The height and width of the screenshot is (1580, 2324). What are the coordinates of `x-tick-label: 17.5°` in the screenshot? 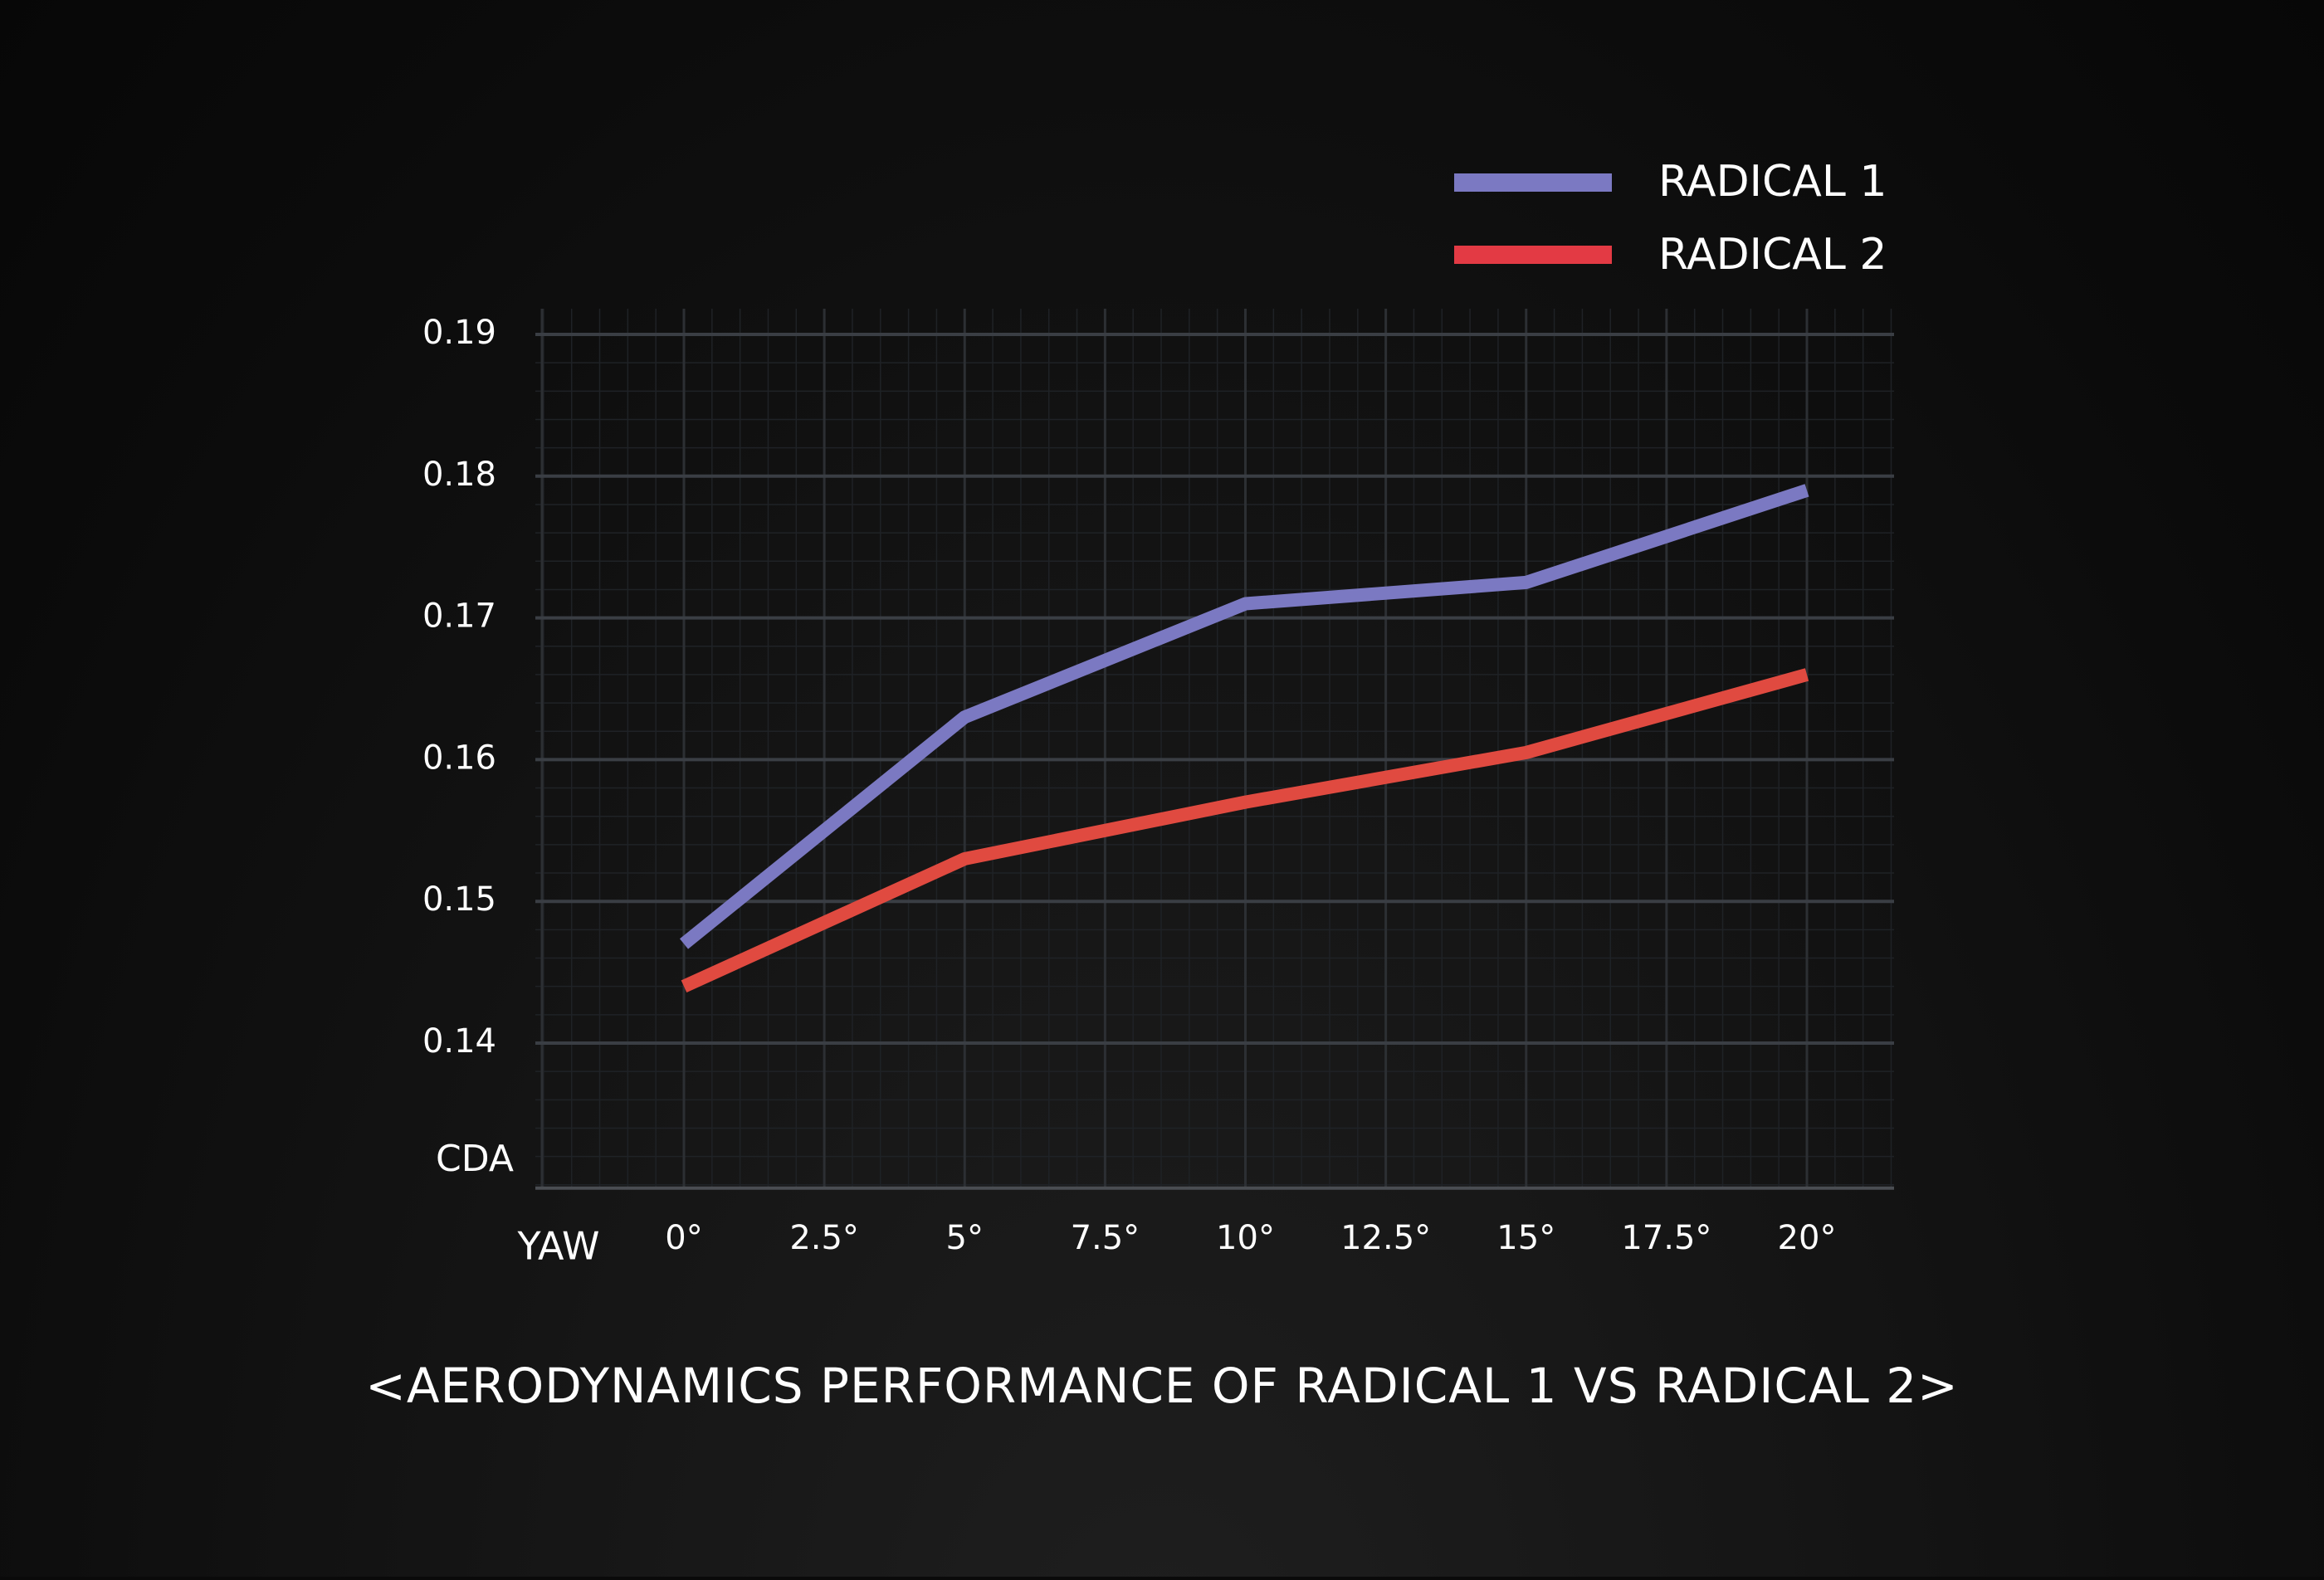 It's located at (1666, 1238).